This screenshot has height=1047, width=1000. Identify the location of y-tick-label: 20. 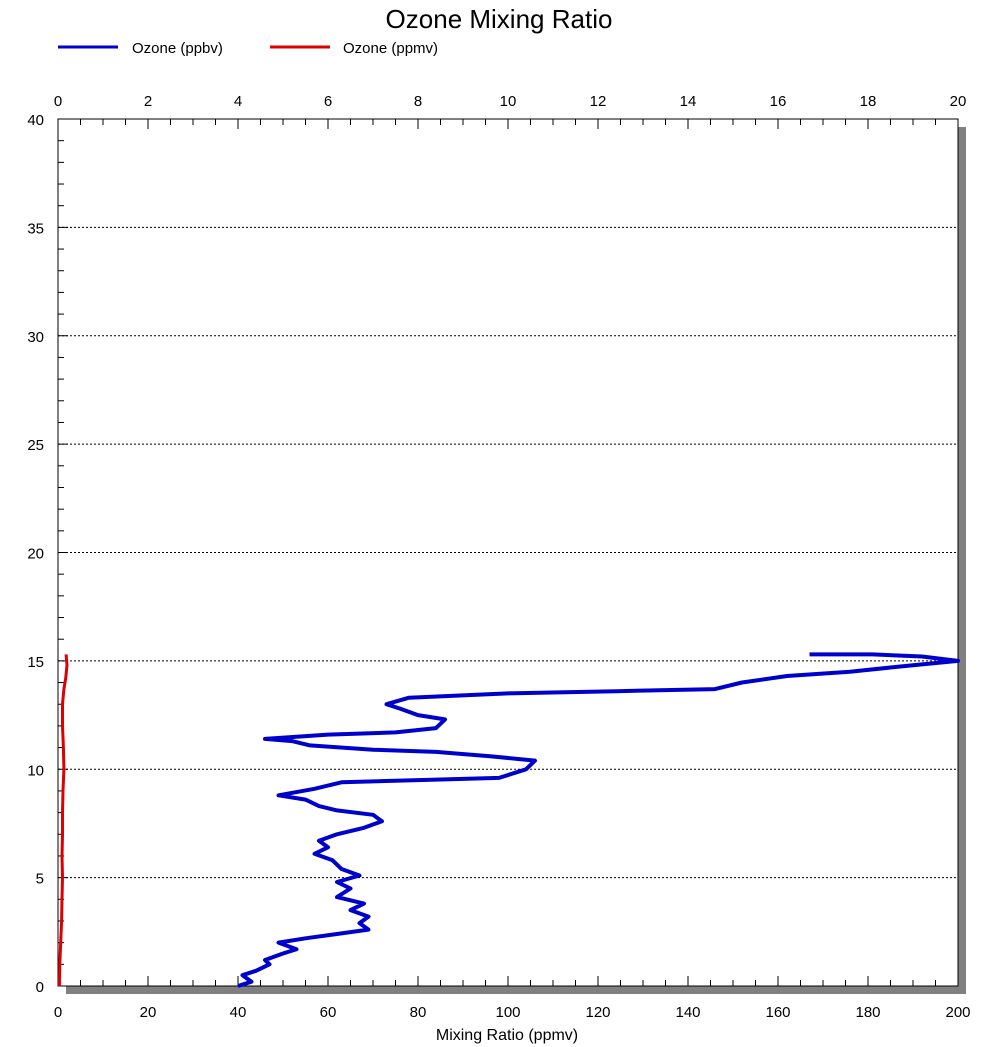
(35, 554).